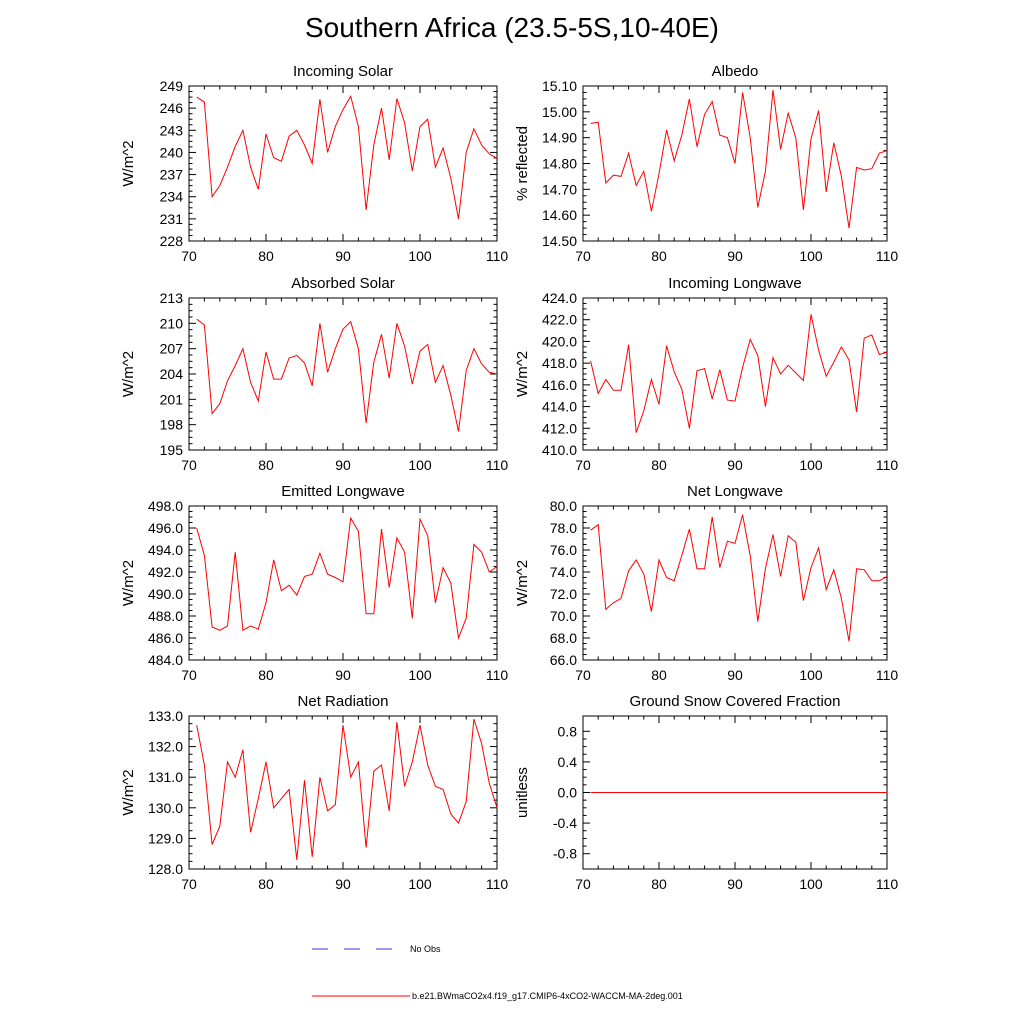 This screenshot has width=1024, height=1024. I want to click on y-tick-label: 14.70, so click(559, 189).